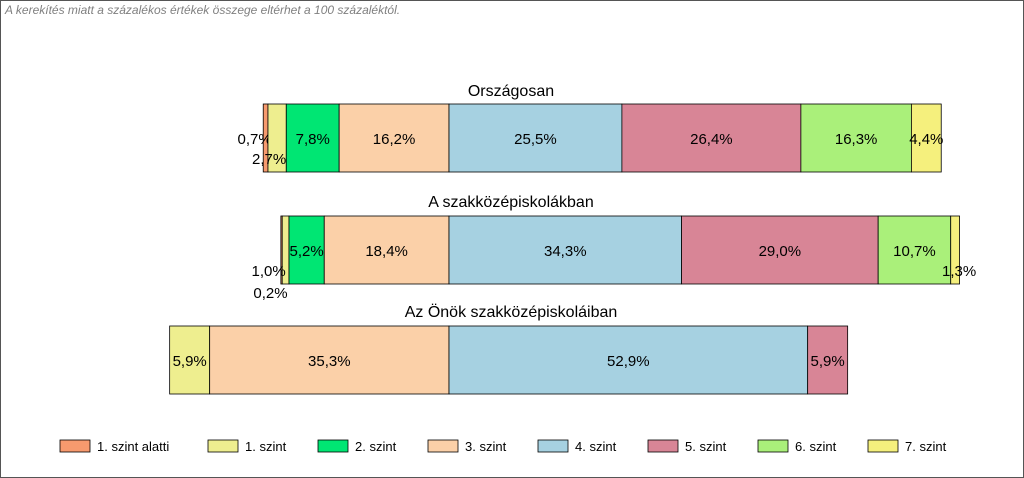 The image size is (1024, 478). I want to click on data-label: 4,4%, so click(926, 139).